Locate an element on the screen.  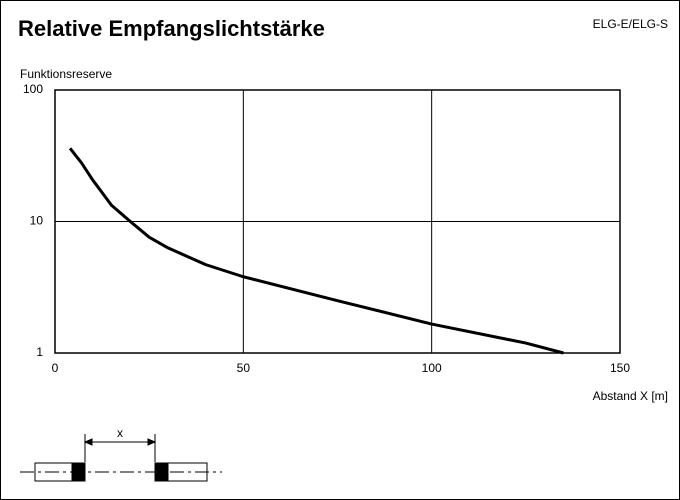
x-tick-label: 150 is located at coordinates (620, 368).